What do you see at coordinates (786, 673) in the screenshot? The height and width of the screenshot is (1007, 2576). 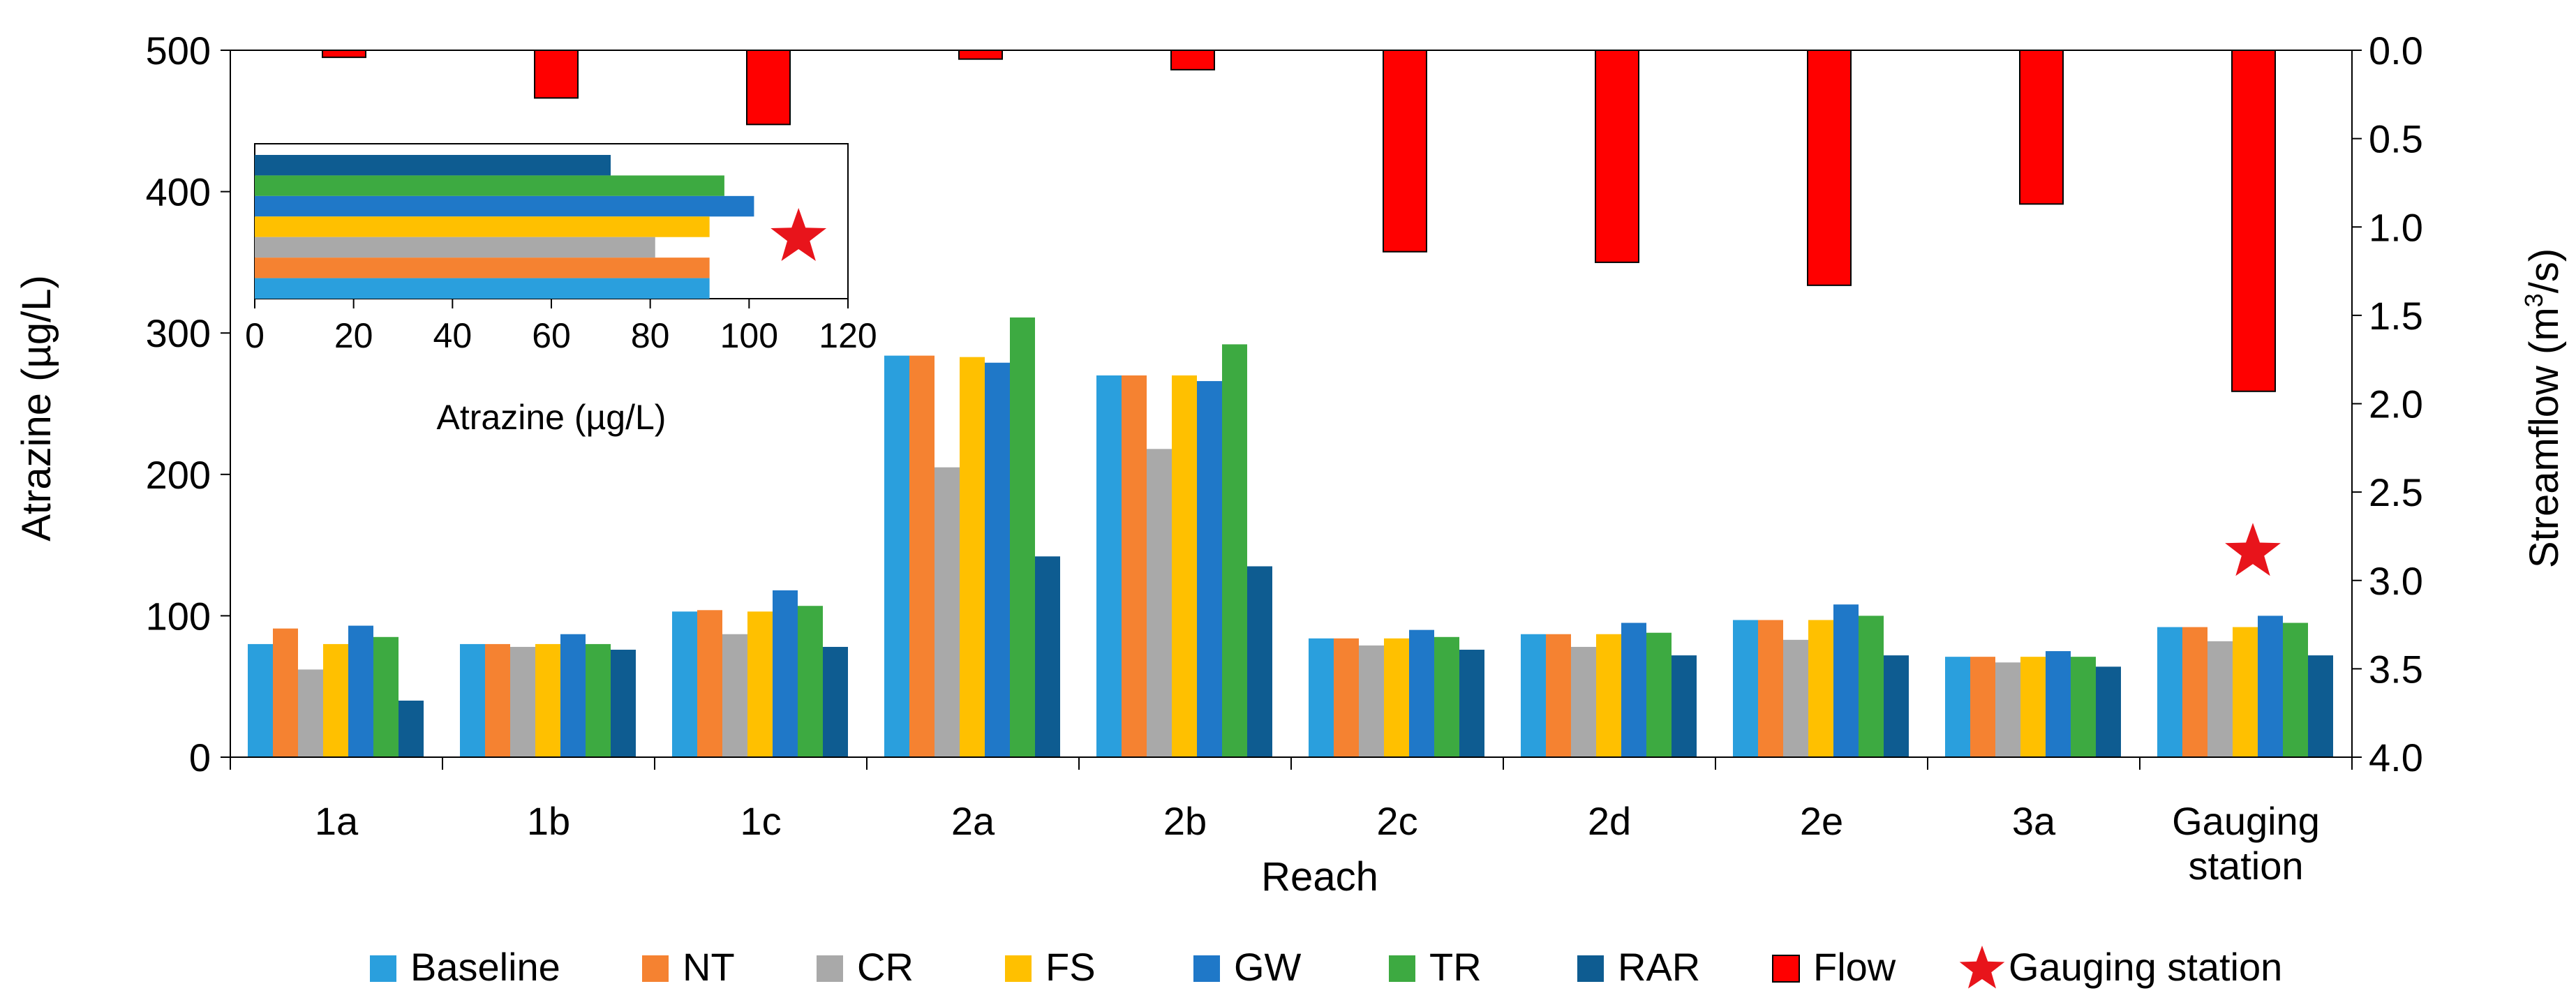 I see `bar-gw-1c` at bounding box center [786, 673].